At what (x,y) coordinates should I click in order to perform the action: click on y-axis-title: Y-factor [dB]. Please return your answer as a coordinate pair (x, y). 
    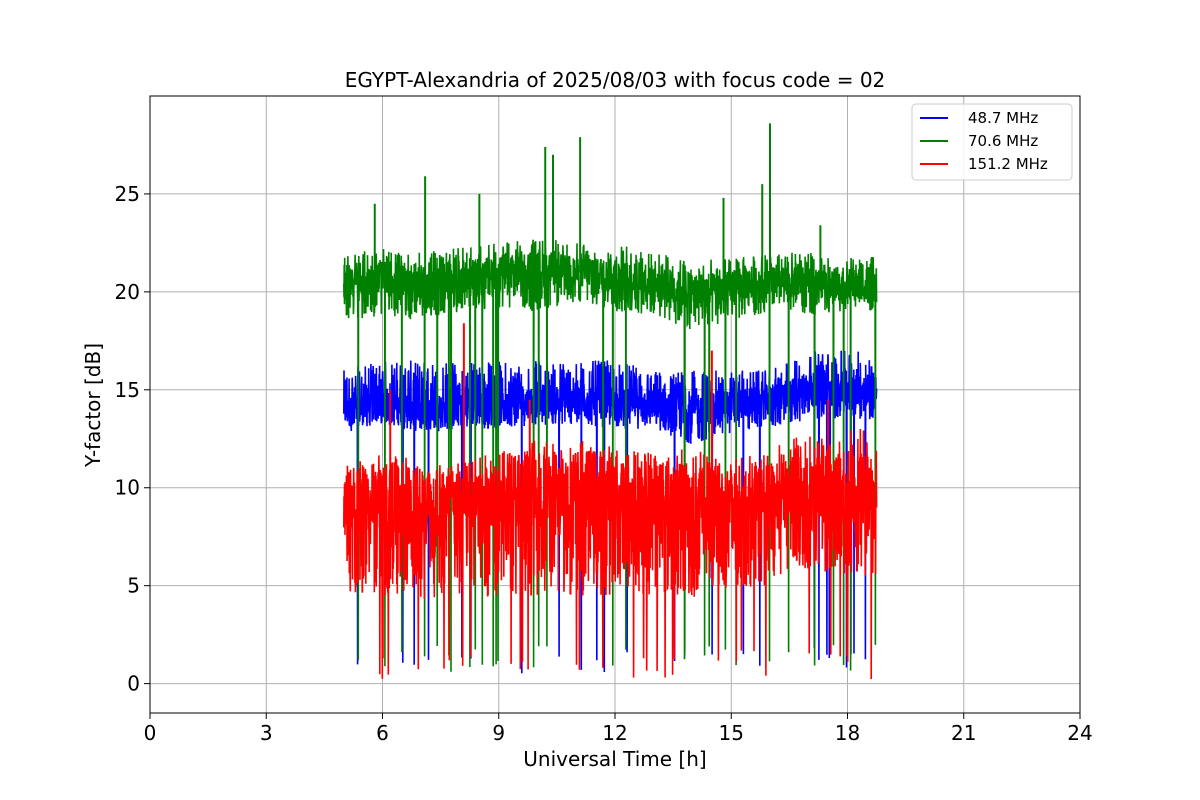
    Looking at the image, I should click on (93, 405).